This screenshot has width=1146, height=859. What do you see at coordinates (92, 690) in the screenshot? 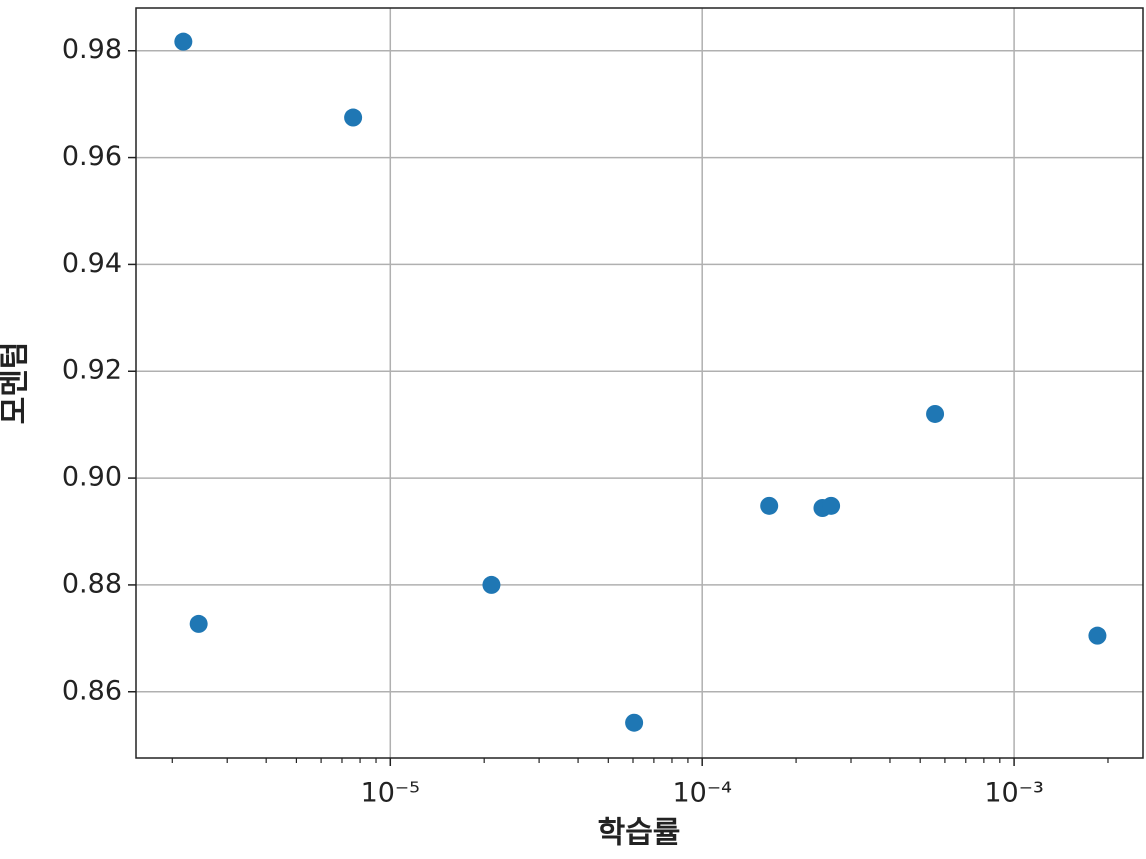
I see `y-tick-label: 0.86` at bounding box center [92, 690].